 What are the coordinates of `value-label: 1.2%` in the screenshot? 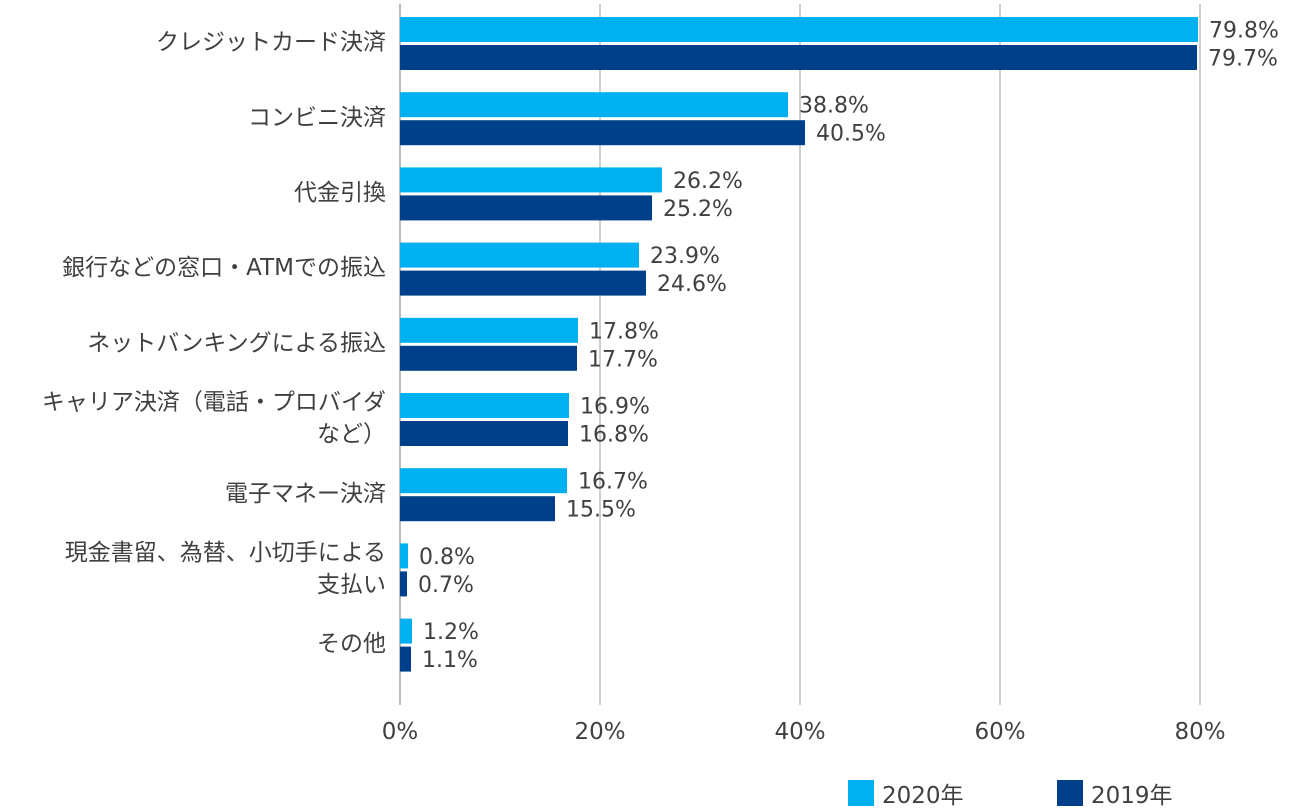 It's located at (451, 632).